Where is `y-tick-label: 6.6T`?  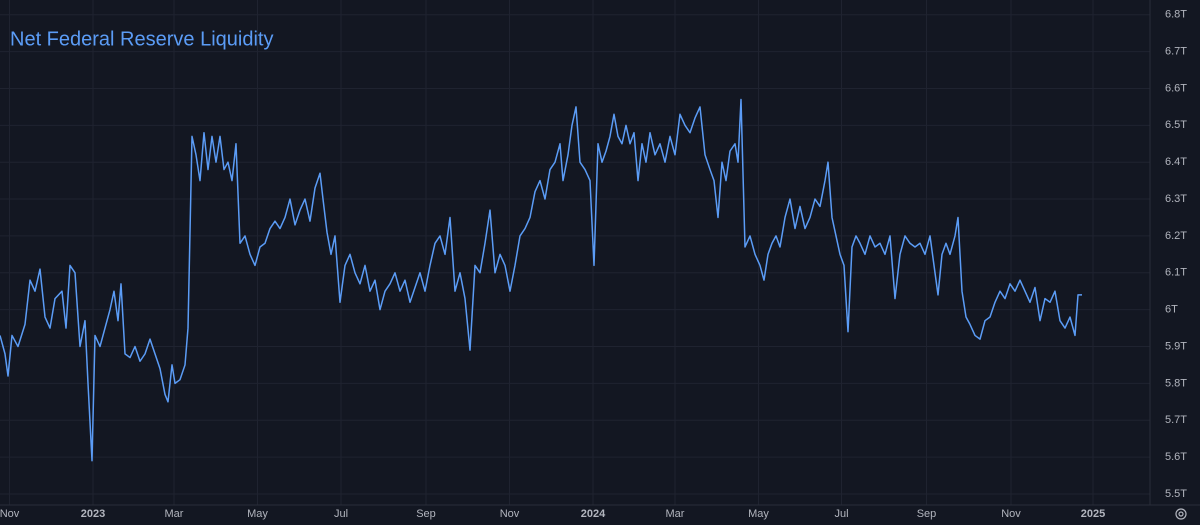
y-tick-label: 6.6T is located at coordinates (1176, 88).